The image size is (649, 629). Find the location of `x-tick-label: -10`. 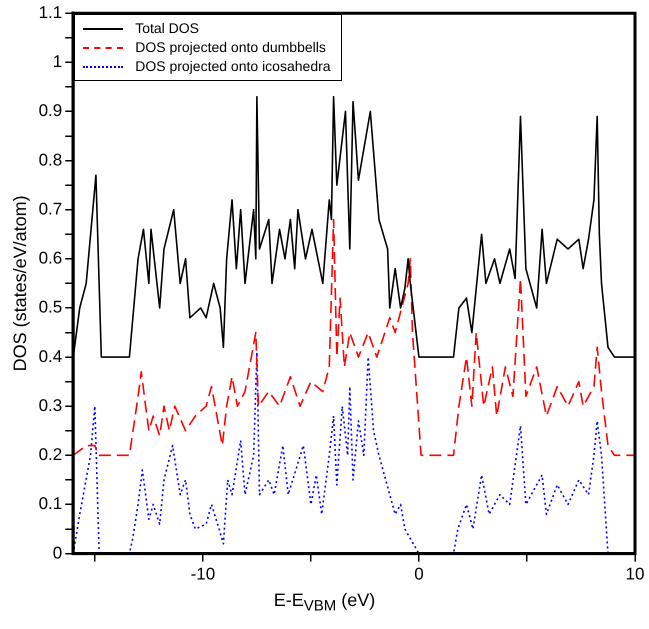

x-tick-label: -10 is located at coordinates (203, 574).